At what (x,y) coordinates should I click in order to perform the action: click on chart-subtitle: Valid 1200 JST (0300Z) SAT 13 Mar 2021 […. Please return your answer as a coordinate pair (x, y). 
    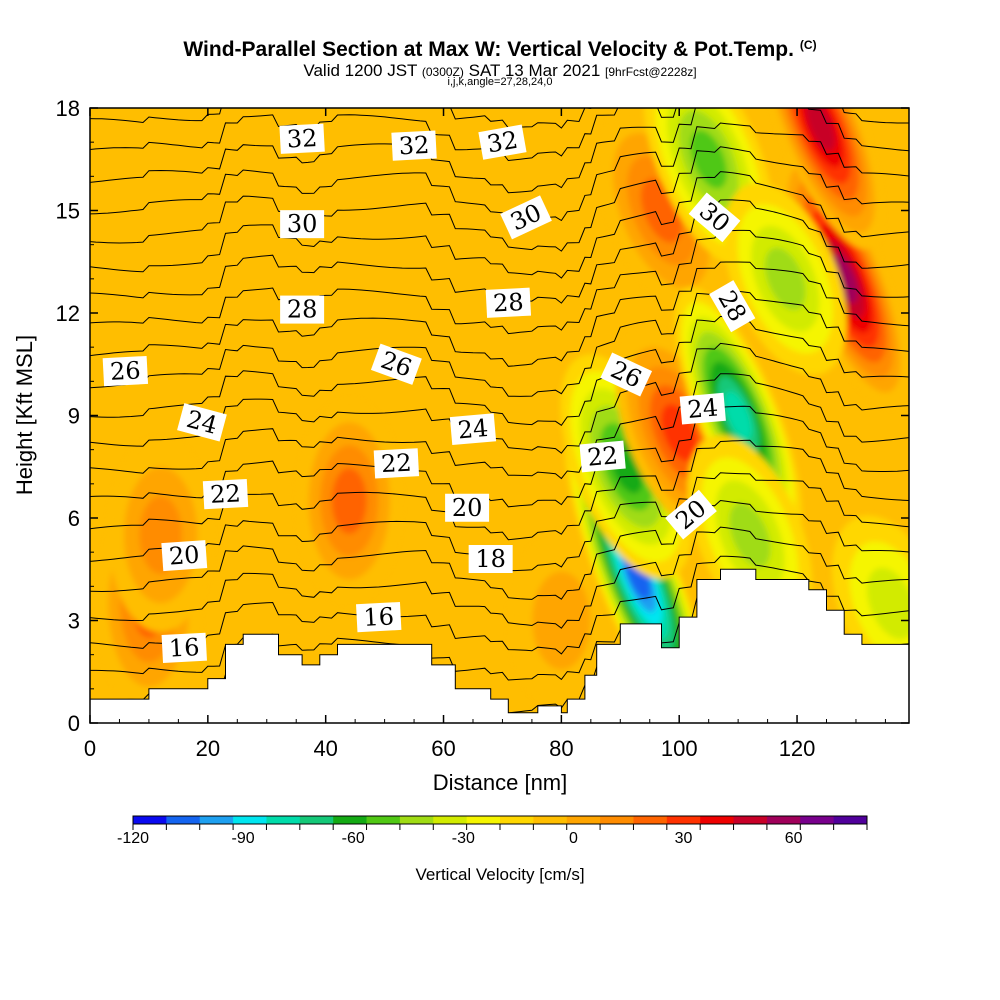
    Looking at the image, I should click on (500, 71).